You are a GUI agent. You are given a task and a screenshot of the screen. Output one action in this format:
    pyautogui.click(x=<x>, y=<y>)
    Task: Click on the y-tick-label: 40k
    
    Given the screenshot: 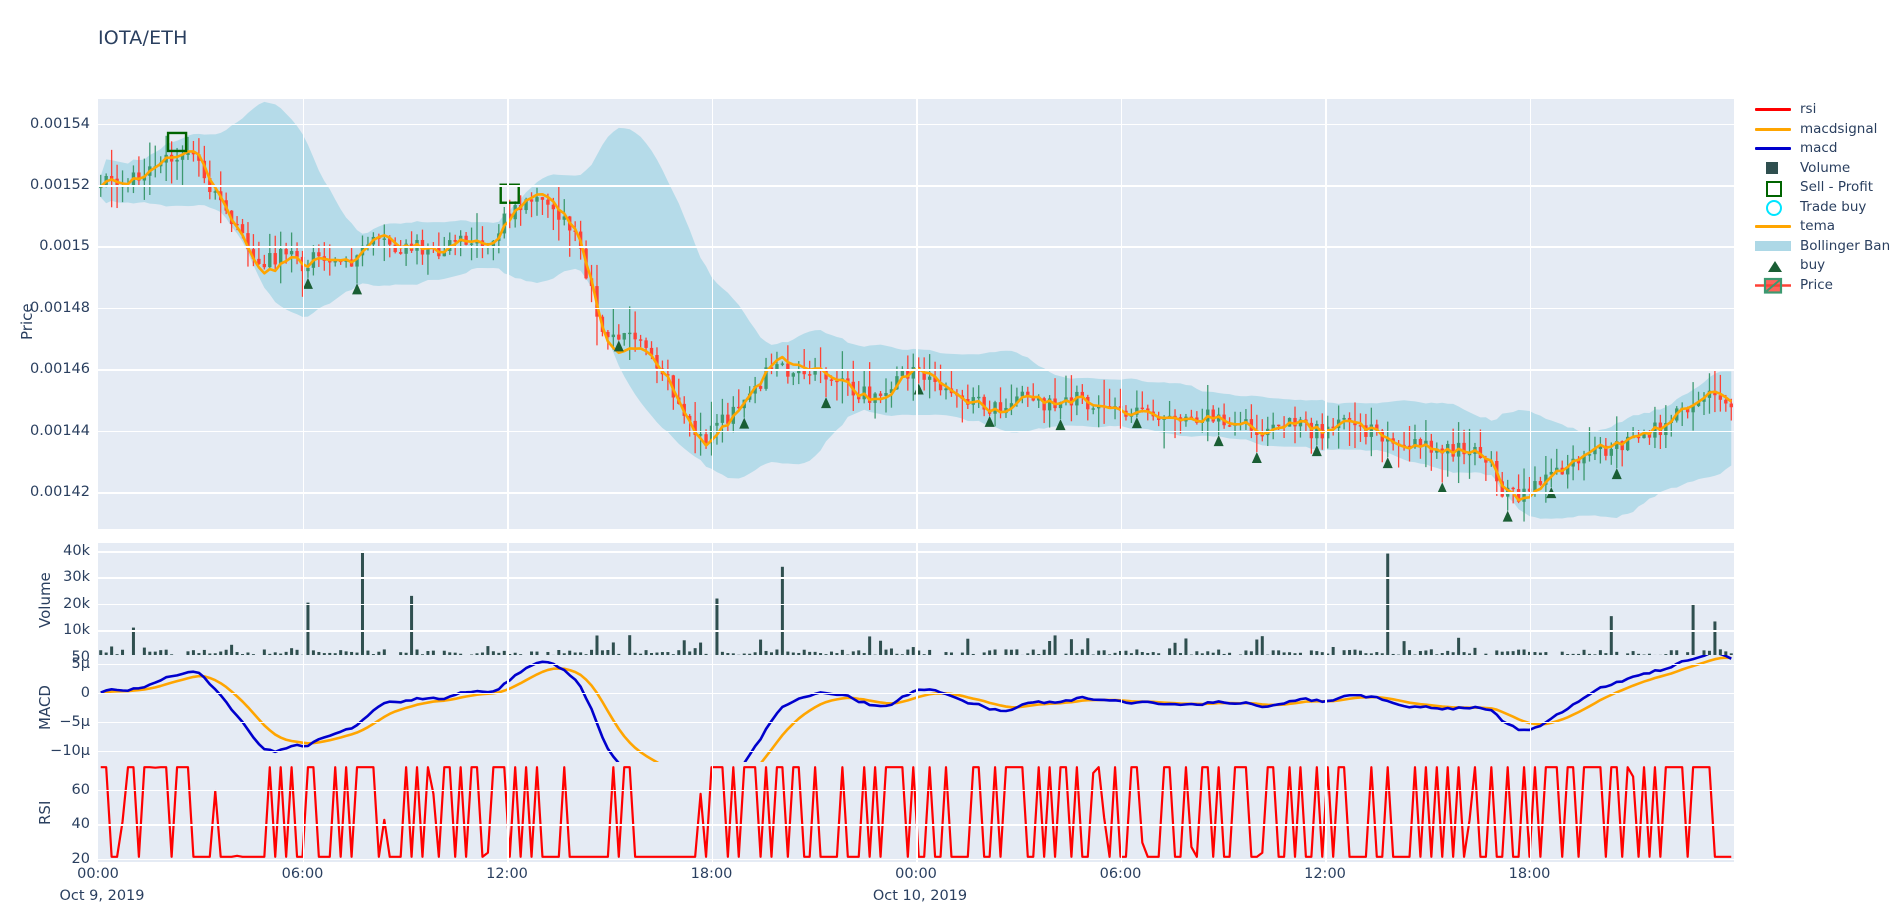 What is the action you would take?
    pyautogui.click(x=76, y=550)
    